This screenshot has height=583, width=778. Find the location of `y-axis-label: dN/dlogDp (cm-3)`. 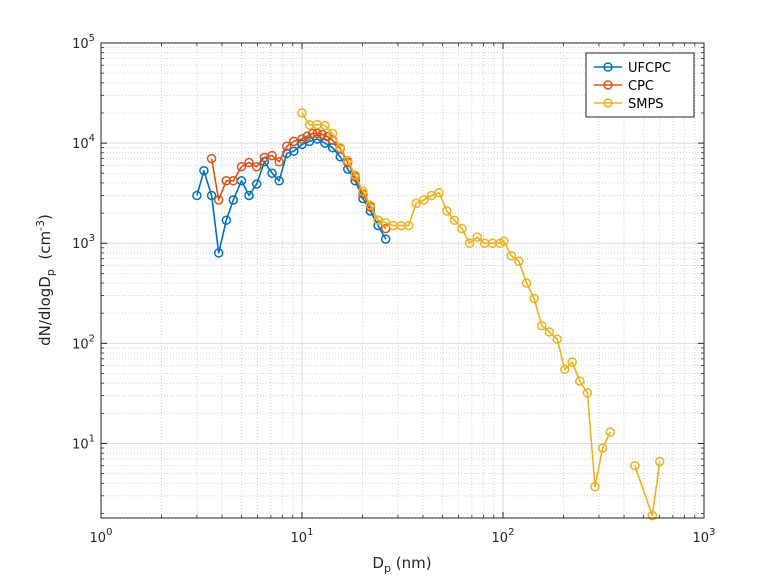

y-axis-label: dN/dlogDp (cm-3) is located at coordinates (45, 280).